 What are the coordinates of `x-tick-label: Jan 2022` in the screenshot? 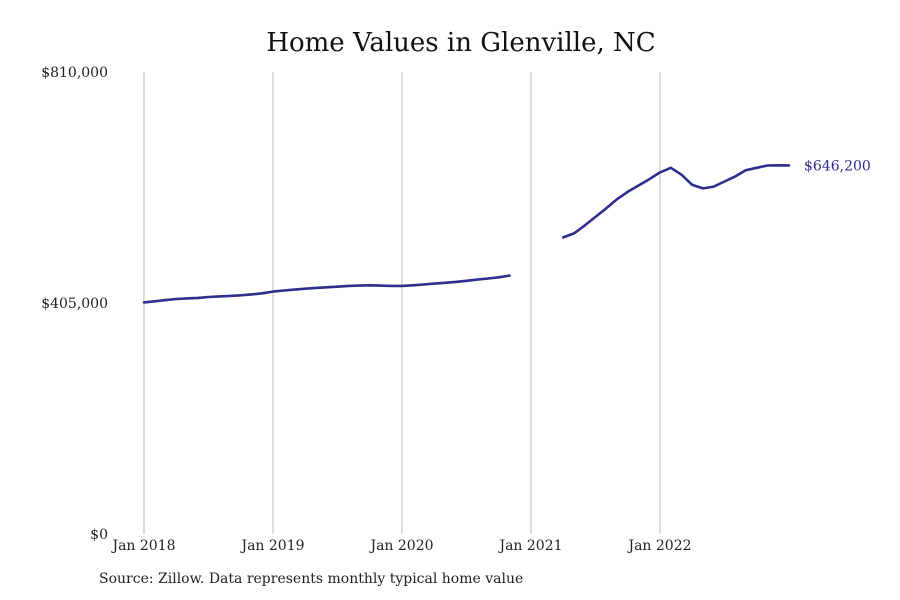 It's located at (658, 546).